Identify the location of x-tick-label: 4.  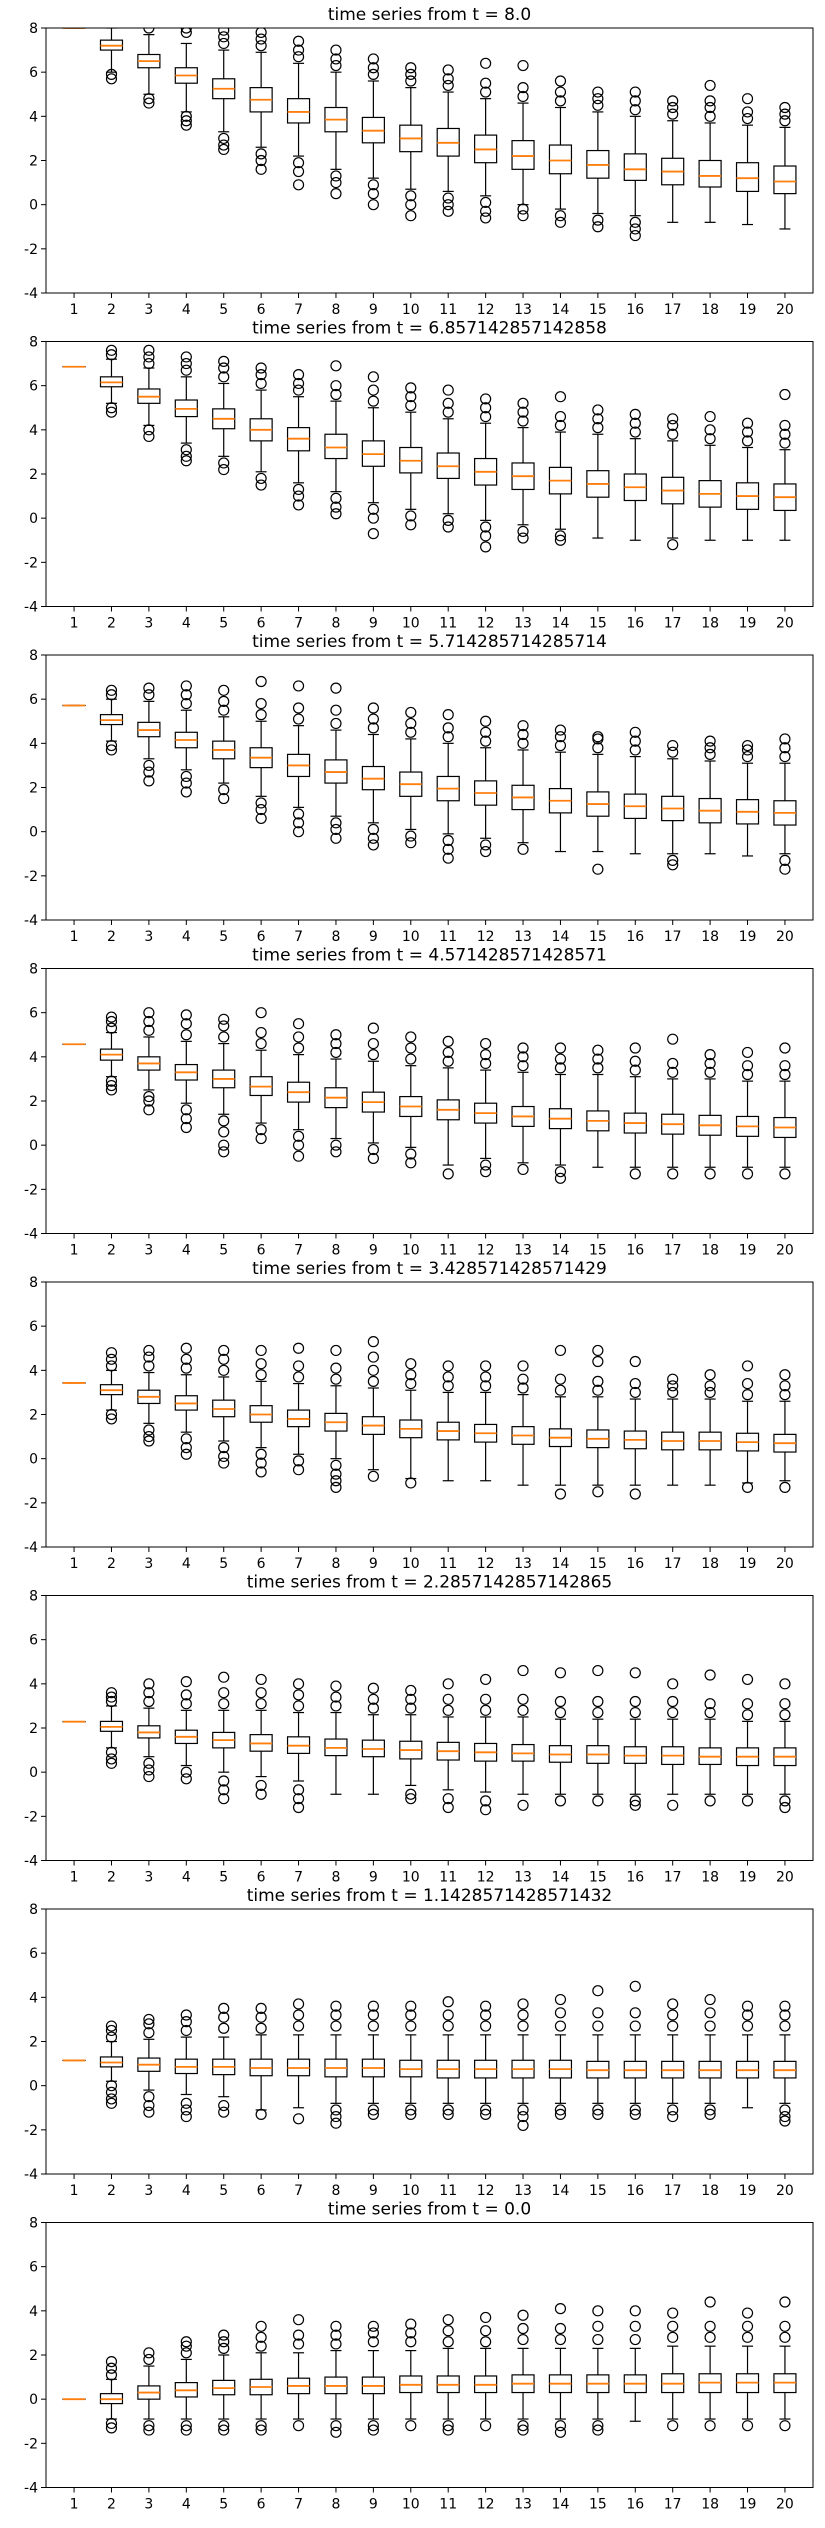
(186, 2191).